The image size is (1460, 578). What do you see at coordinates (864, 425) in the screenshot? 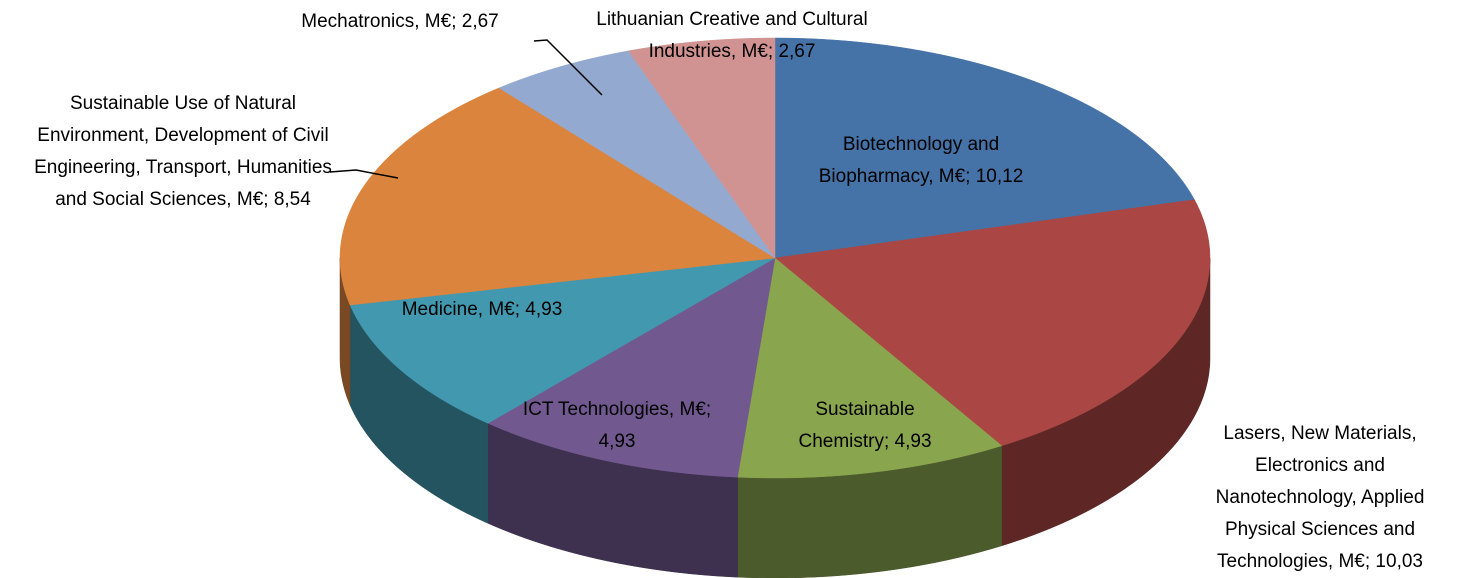
I see `data-label: Sustainable Chemistry; 4,93` at bounding box center [864, 425].